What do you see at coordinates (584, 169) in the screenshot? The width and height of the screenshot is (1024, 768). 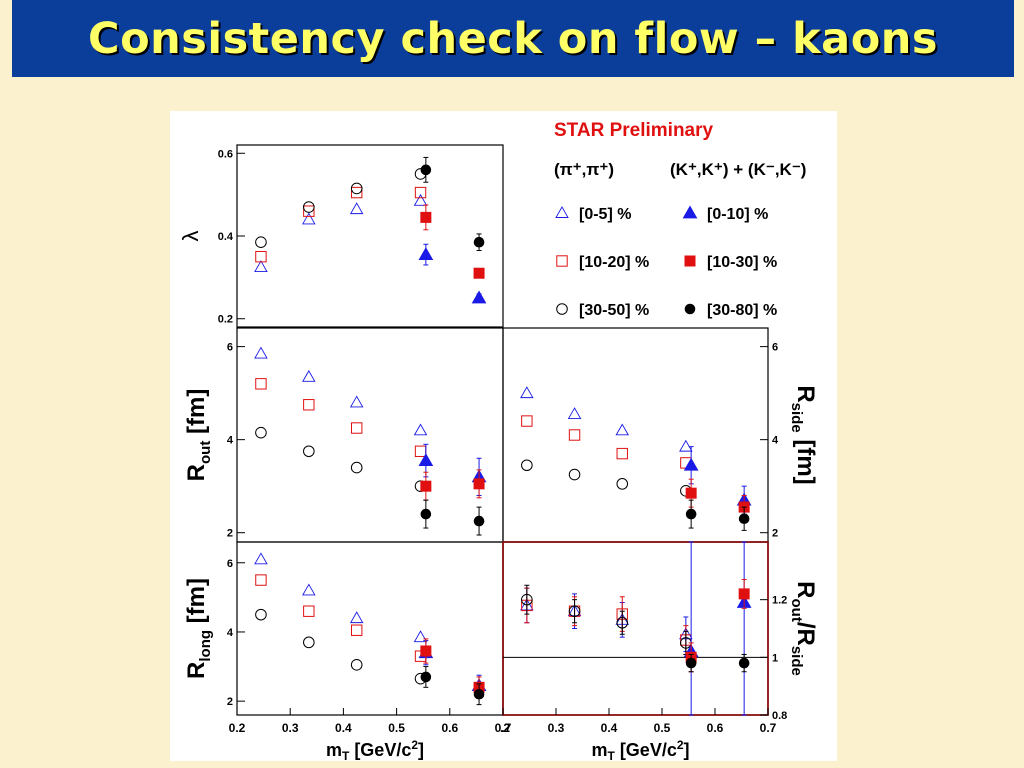 I see `legend-pion-label: (π⁺,π⁺)` at bounding box center [584, 169].